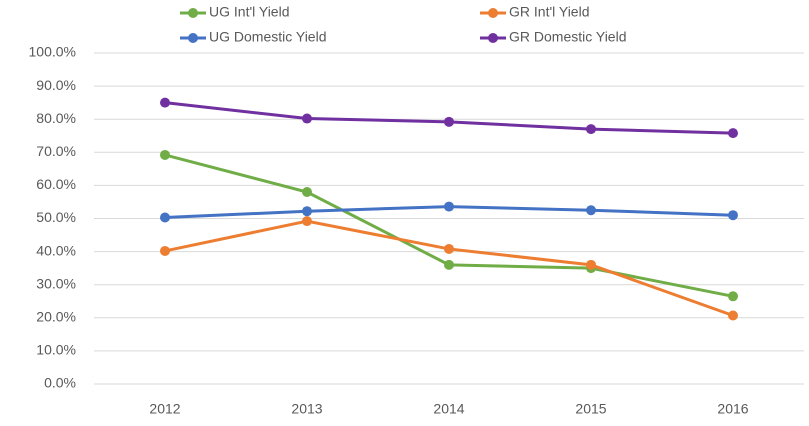 Image resolution: width=809 pixels, height=426 pixels. What do you see at coordinates (56, 350) in the screenshot?
I see `y-tick-label: 10.0%` at bounding box center [56, 350].